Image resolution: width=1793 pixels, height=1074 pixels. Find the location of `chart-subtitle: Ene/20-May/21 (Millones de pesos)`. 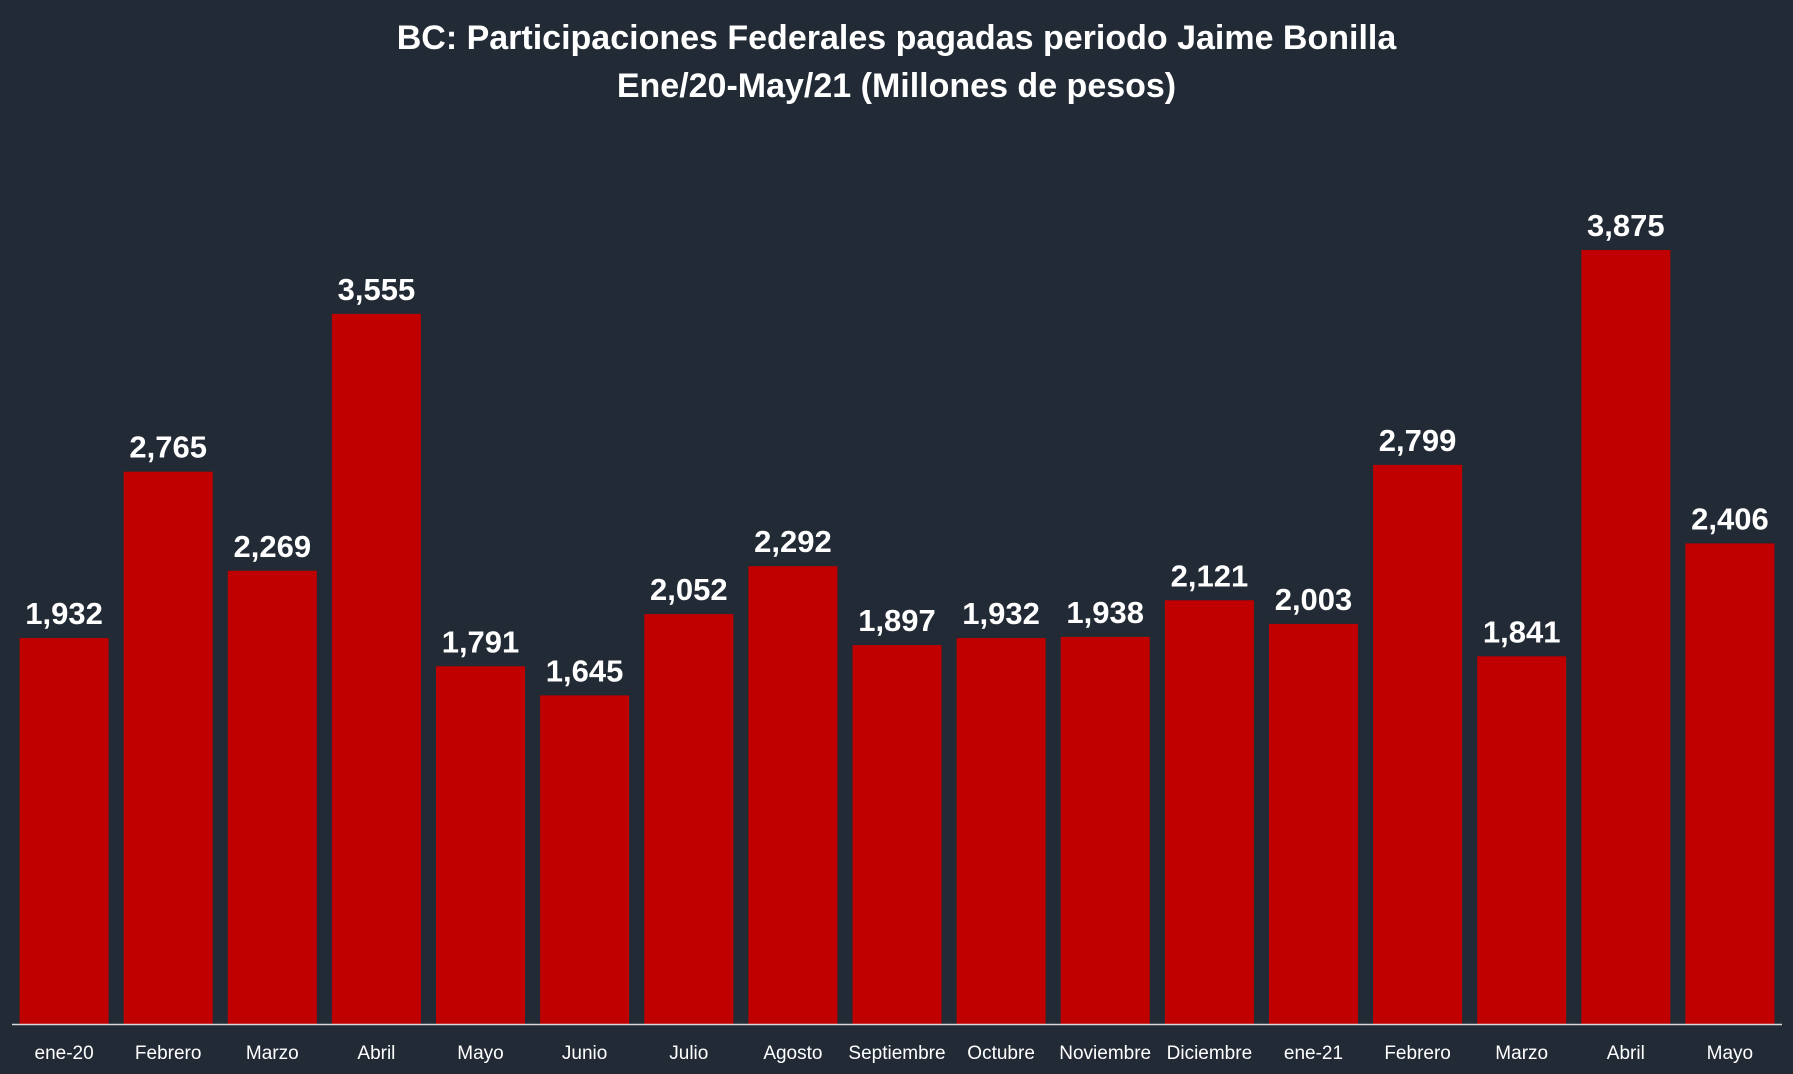

chart-subtitle: Ene/20-May/21 (Millones de pesos) is located at coordinates (896, 86).